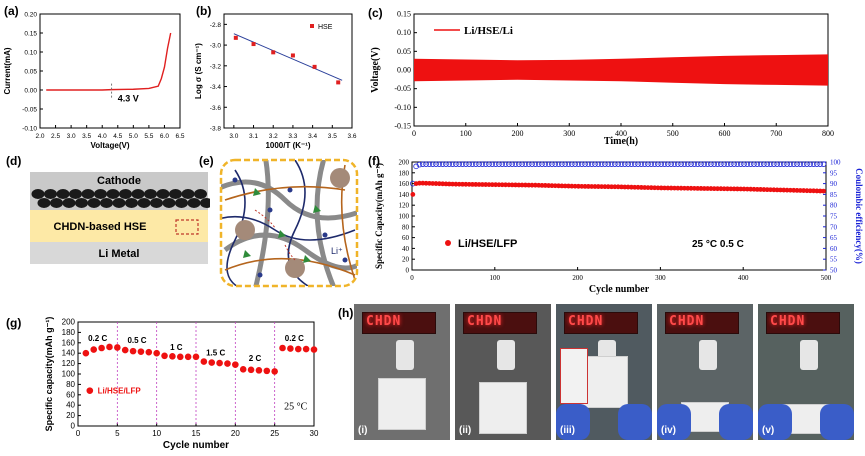  I want to click on panel-a-label: (a), so click(11, 11).